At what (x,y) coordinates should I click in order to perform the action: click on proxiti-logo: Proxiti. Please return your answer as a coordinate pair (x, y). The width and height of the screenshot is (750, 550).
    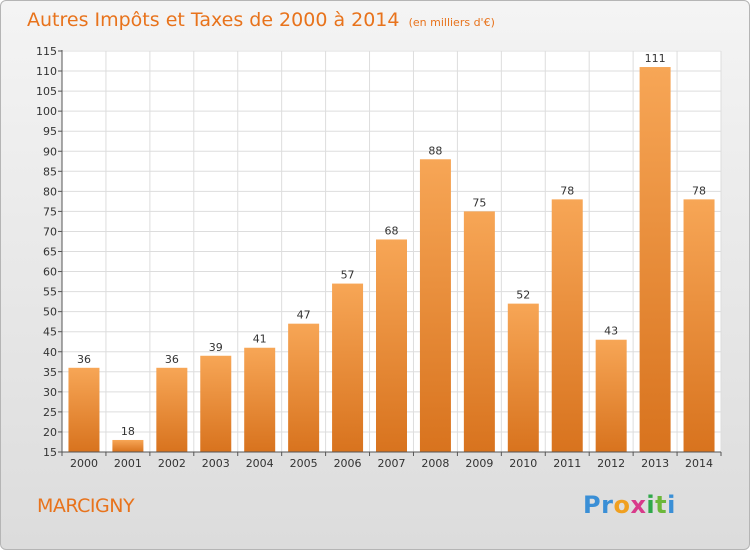
    Looking at the image, I should click on (629, 505).